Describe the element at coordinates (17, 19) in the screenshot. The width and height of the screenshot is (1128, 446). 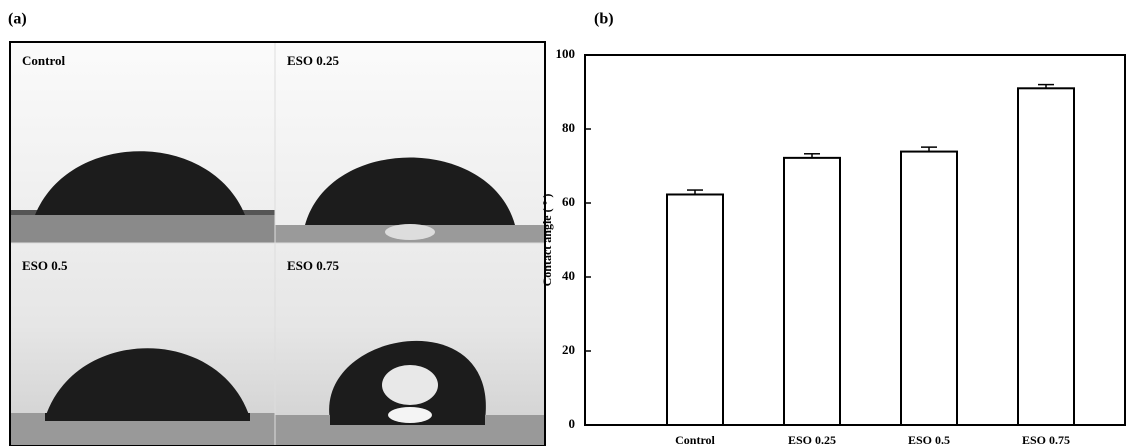
I see `panel-label: (a)` at that location.